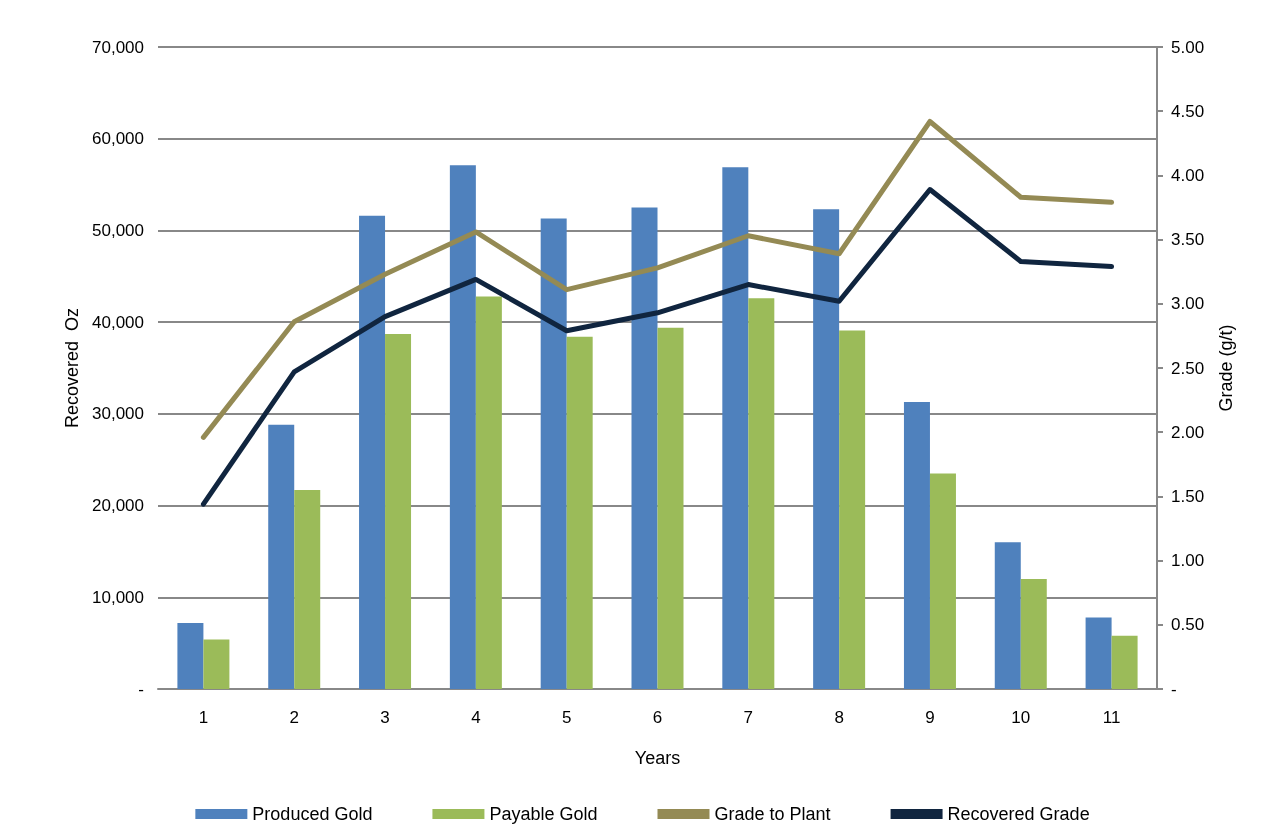 The height and width of the screenshot is (834, 1285). Describe the element at coordinates (772, 814) in the screenshot. I see `legend-label: Grade to Plant` at that location.